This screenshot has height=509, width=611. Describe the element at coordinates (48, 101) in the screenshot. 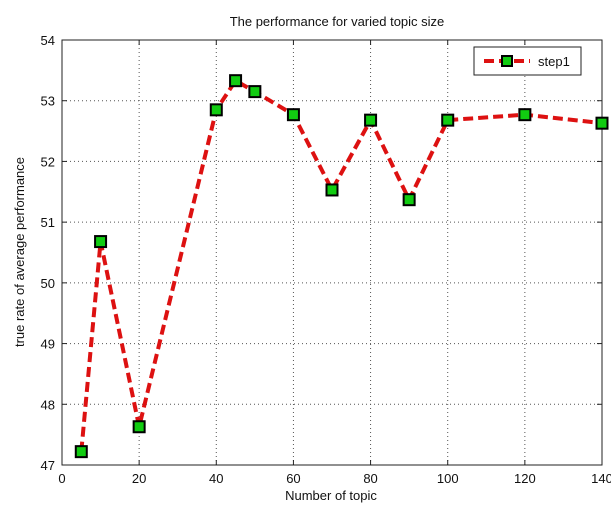

I see `y-tick-label: 53` at that location.